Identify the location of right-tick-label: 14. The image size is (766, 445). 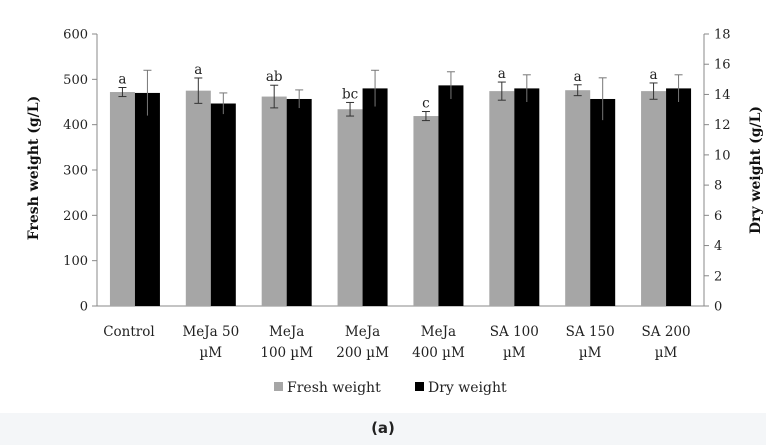
(722, 95).